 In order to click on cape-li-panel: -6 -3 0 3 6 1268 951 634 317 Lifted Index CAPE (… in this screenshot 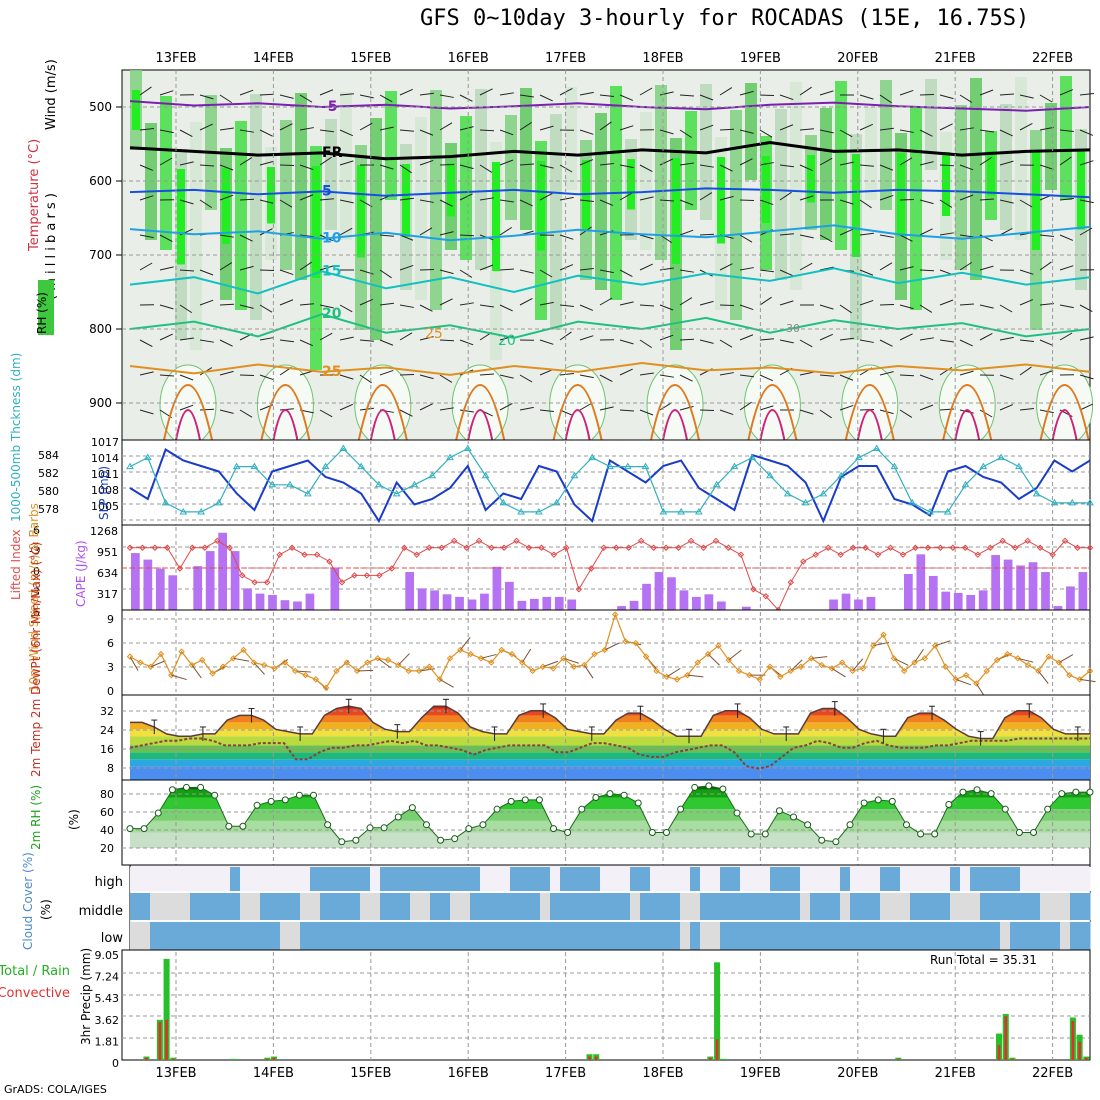, I will do `click(551, 571)`.